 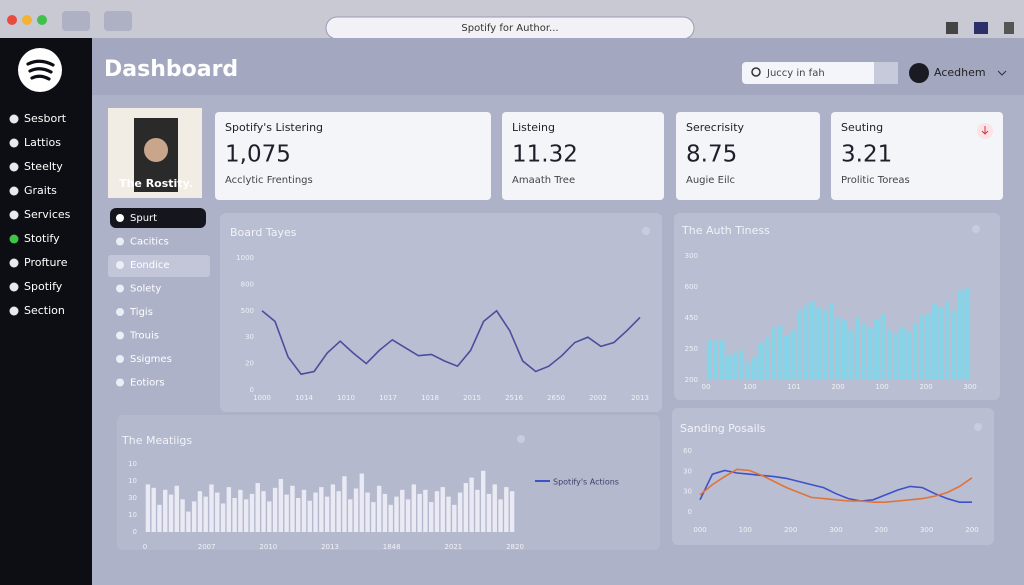 What do you see at coordinates (691, 349) in the screenshot?
I see `y-tick-label: 250` at bounding box center [691, 349].